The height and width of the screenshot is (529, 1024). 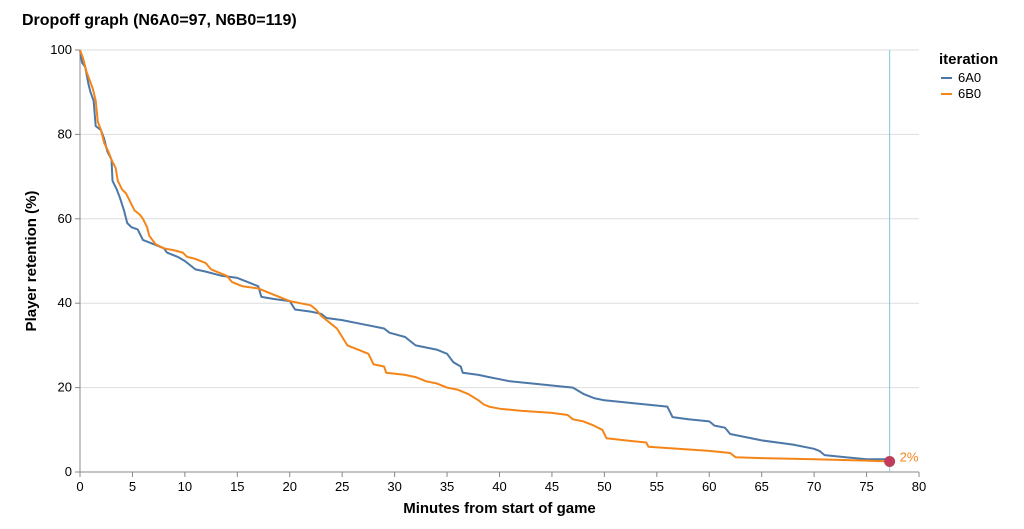 What do you see at coordinates (499, 508) in the screenshot?
I see `x-axis-title: Minutes from start of game` at bounding box center [499, 508].